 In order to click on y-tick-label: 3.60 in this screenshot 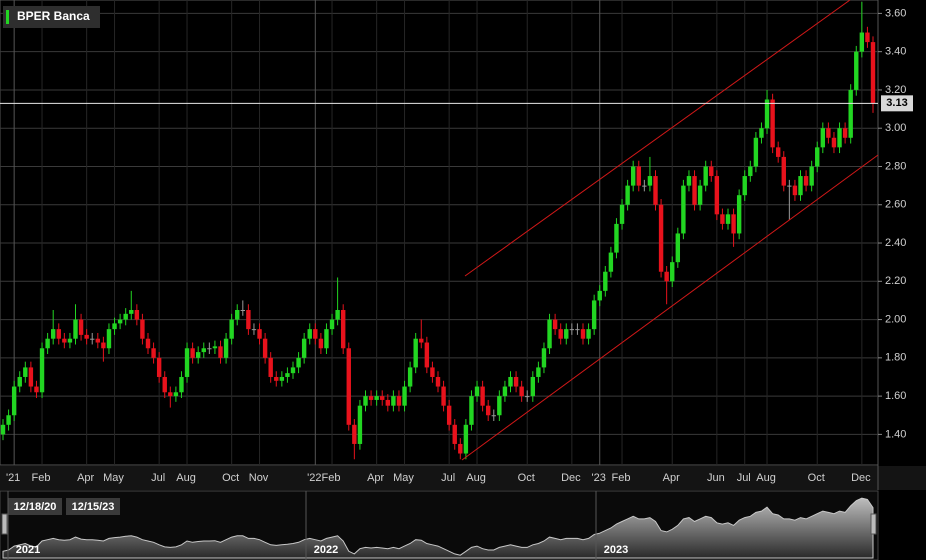, I will do `click(895, 13)`.